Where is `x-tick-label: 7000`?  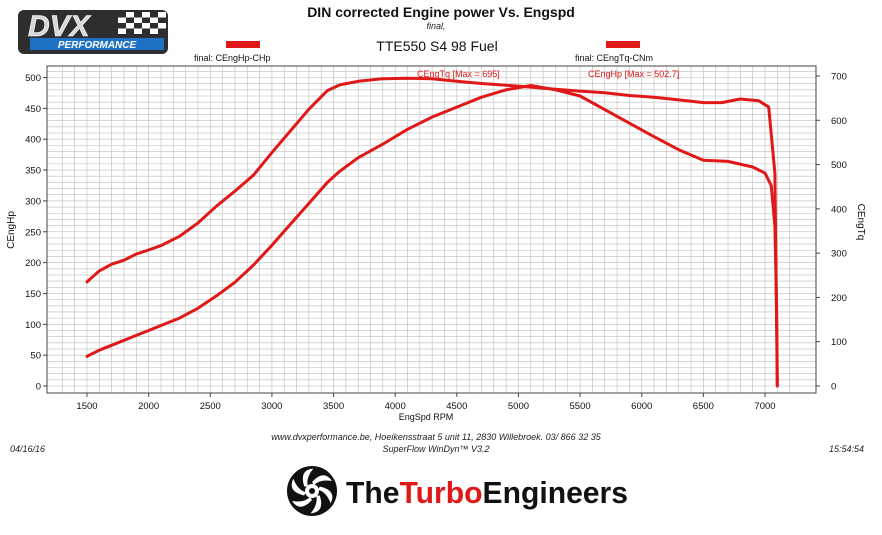 x-tick-label: 7000 is located at coordinates (764, 406).